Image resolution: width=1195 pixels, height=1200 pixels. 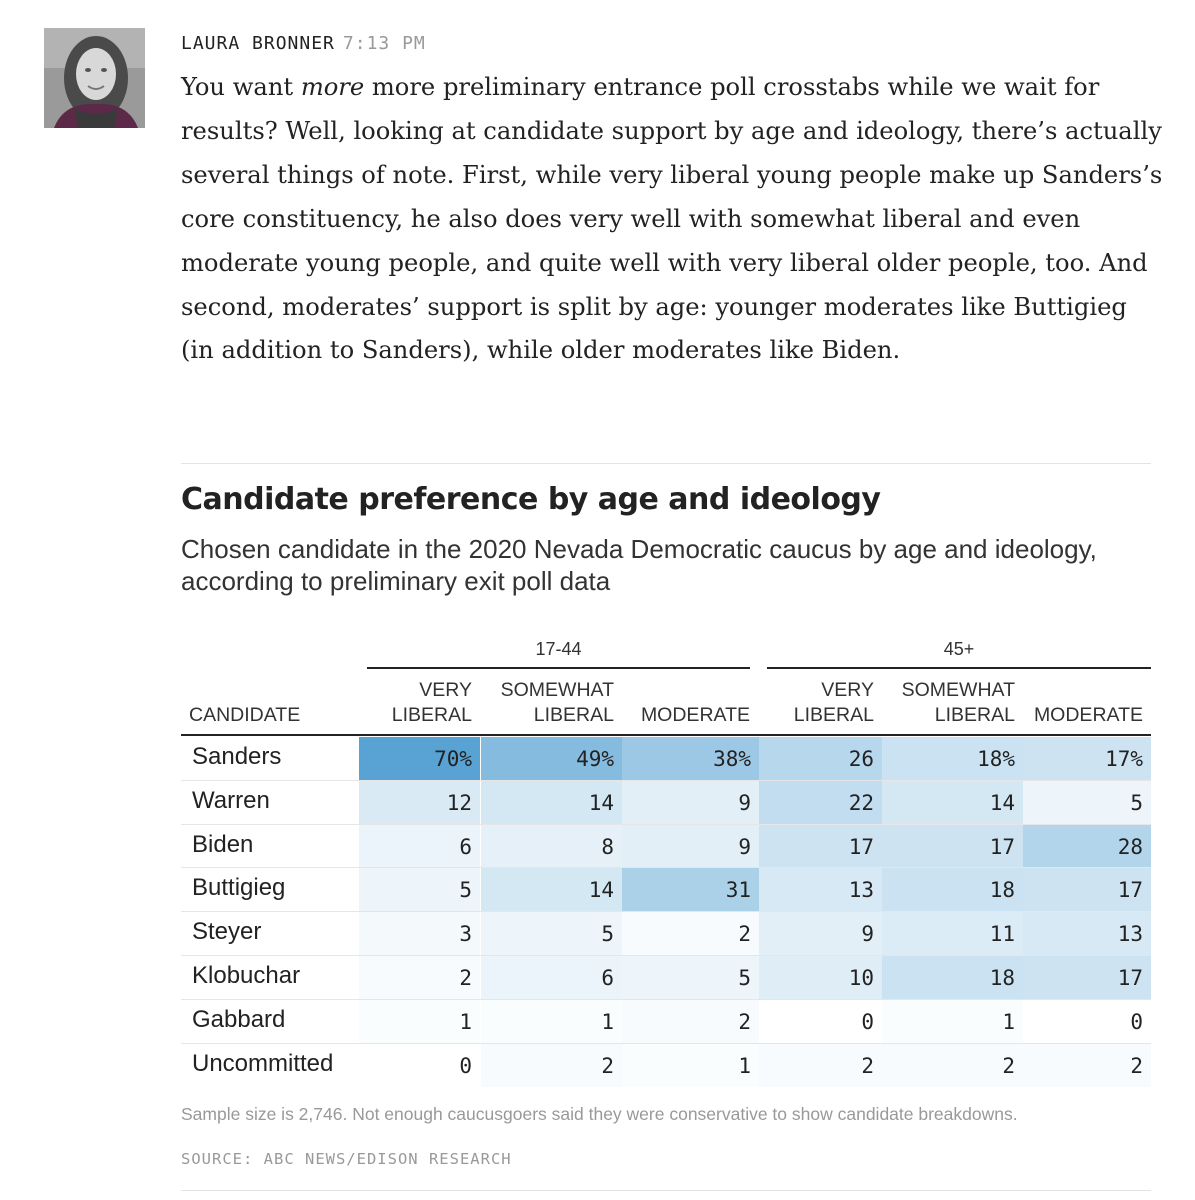 What do you see at coordinates (419, 934) in the screenshot?
I see `table-cell: 3` at bounding box center [419, 934].